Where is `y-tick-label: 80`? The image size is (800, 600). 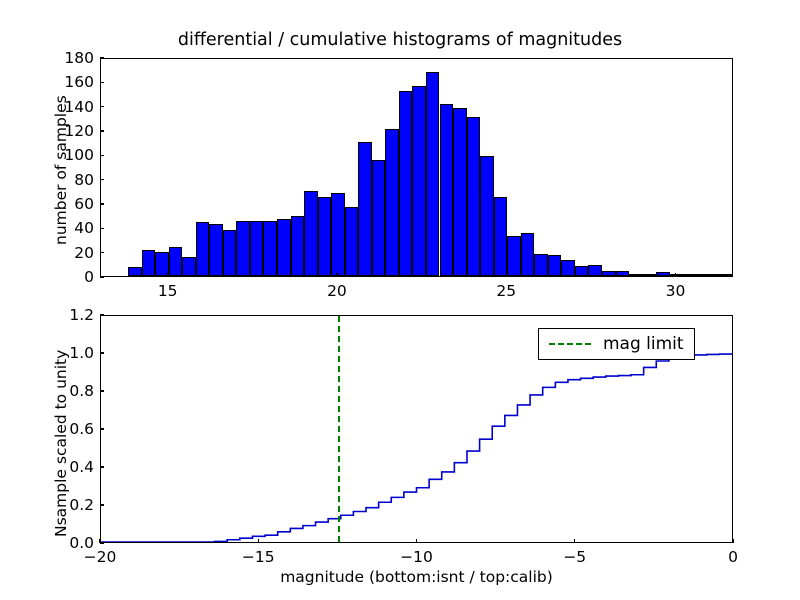 y-tick-label: 80 is located at coordinates (84, 179).